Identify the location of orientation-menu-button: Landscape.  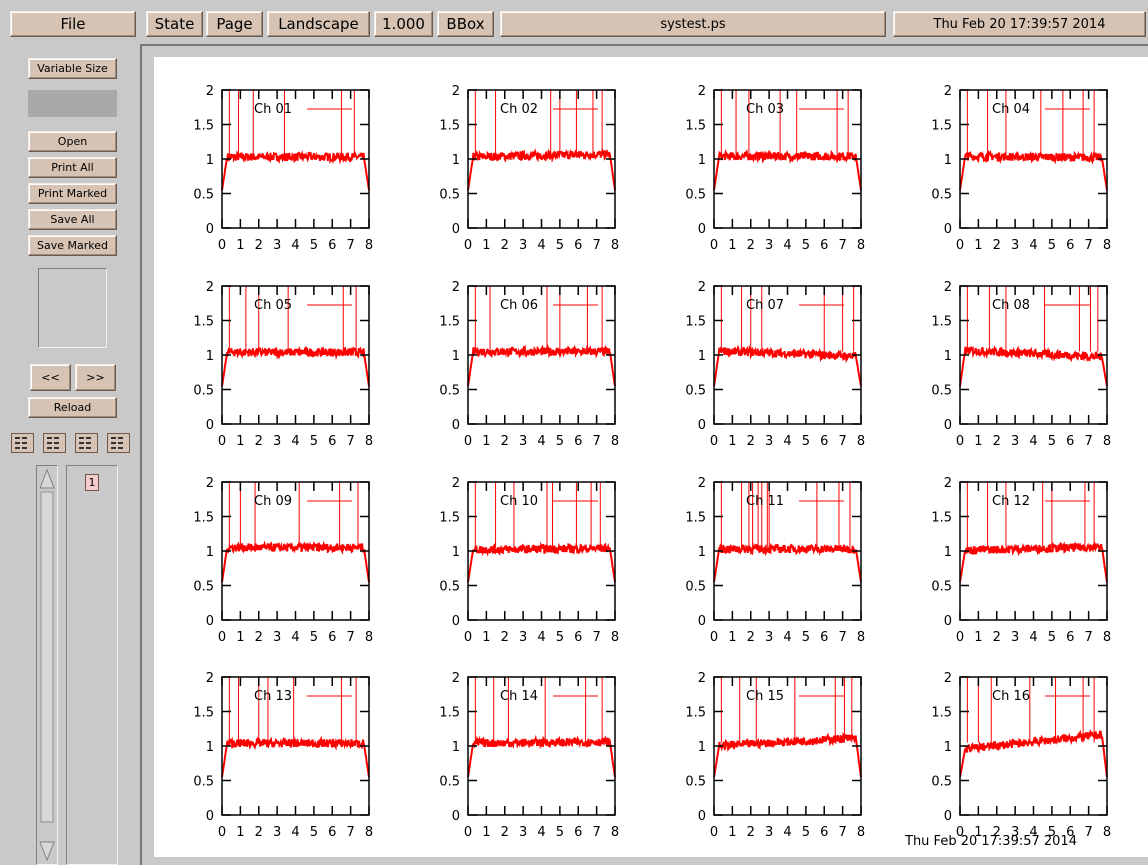
(318, 24).